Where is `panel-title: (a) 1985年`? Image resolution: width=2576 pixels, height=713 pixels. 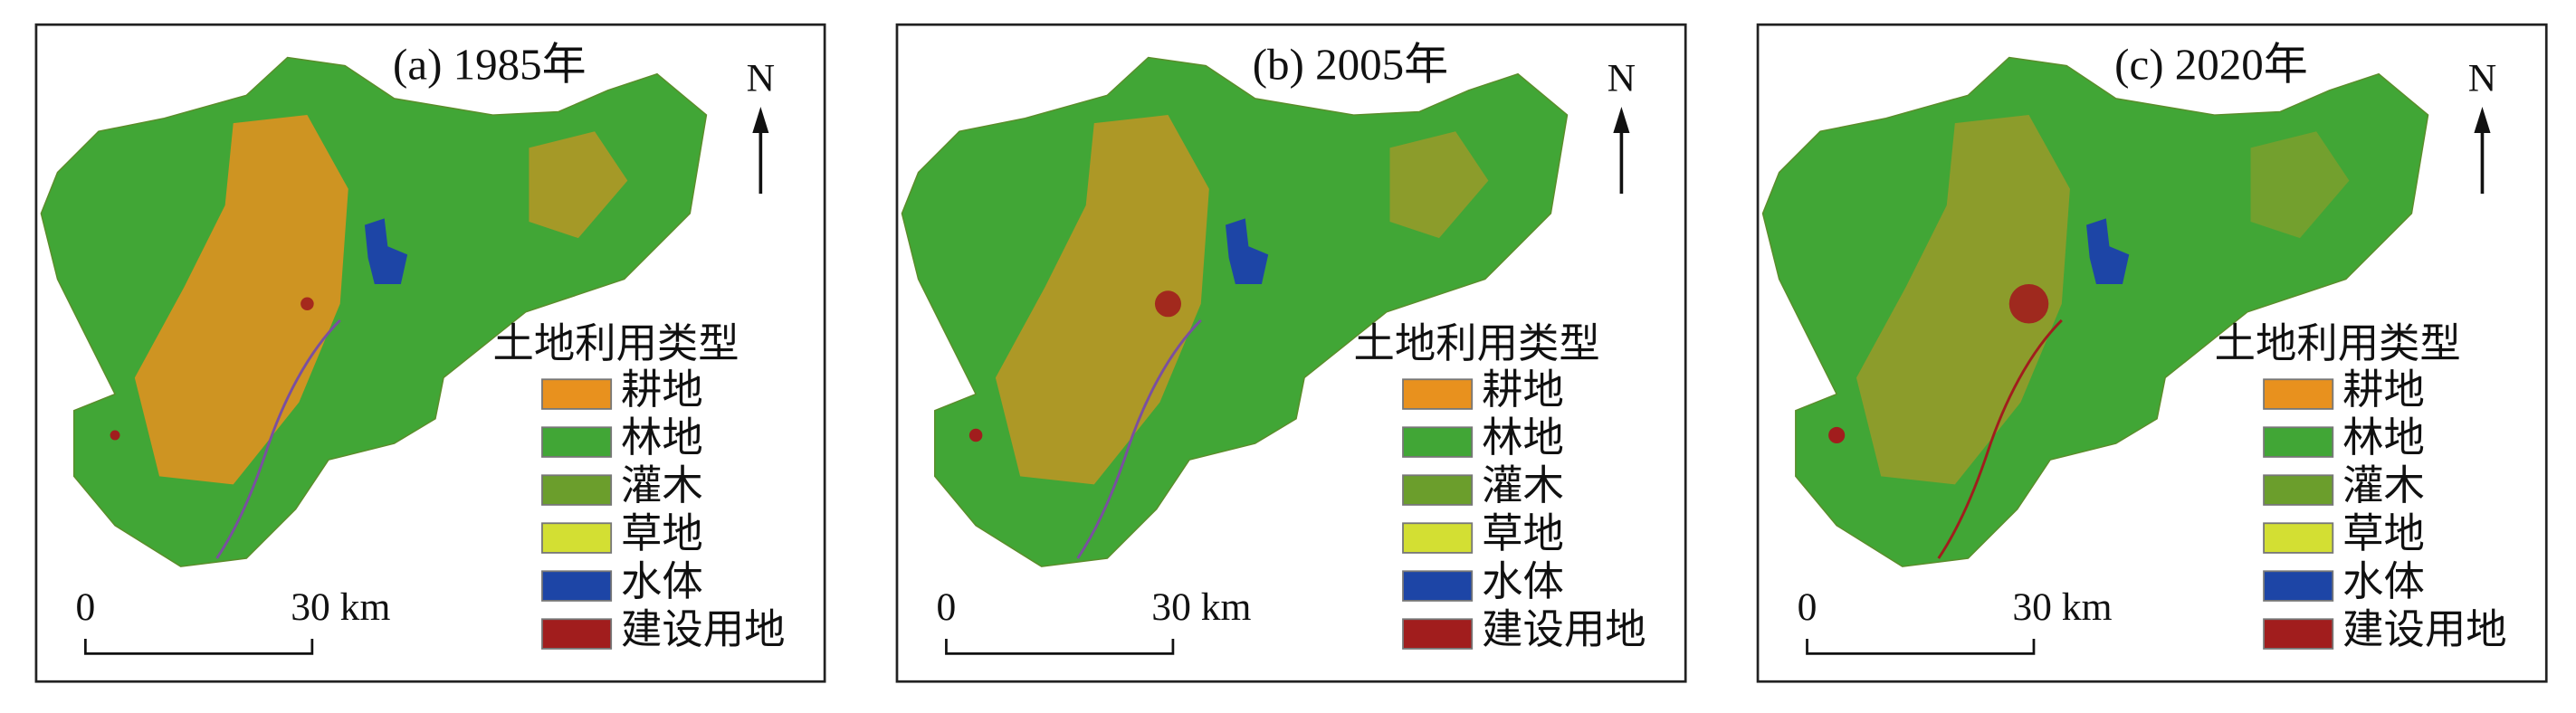
panel-title: (a) 1985年 is located at coordinates (490, 64).